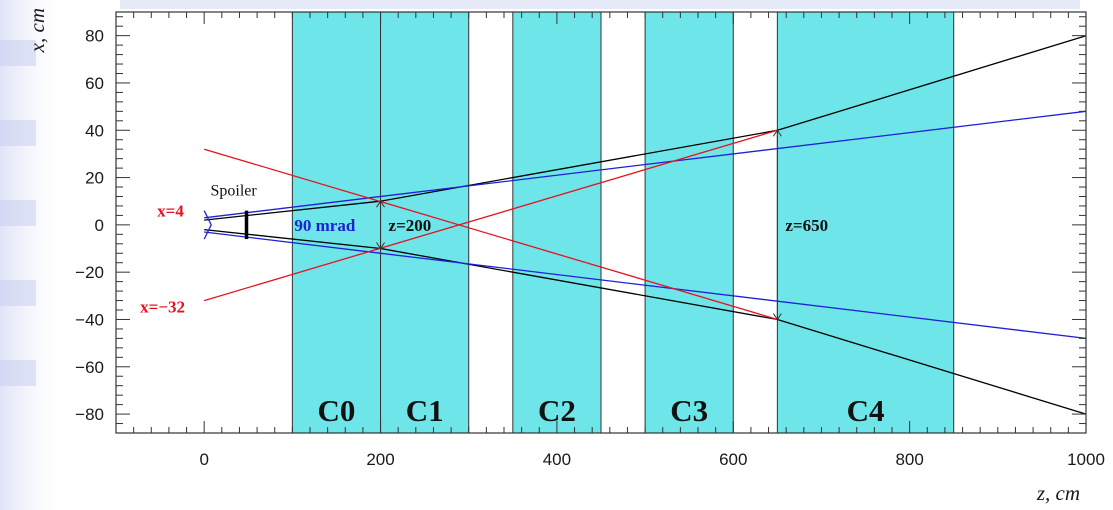 This screenshot has height=510, width=1113. What do you see at coordinates (806, 225) in the screenshot?
I see `marker-label-1: z=650` at bounding box center [806, 225].